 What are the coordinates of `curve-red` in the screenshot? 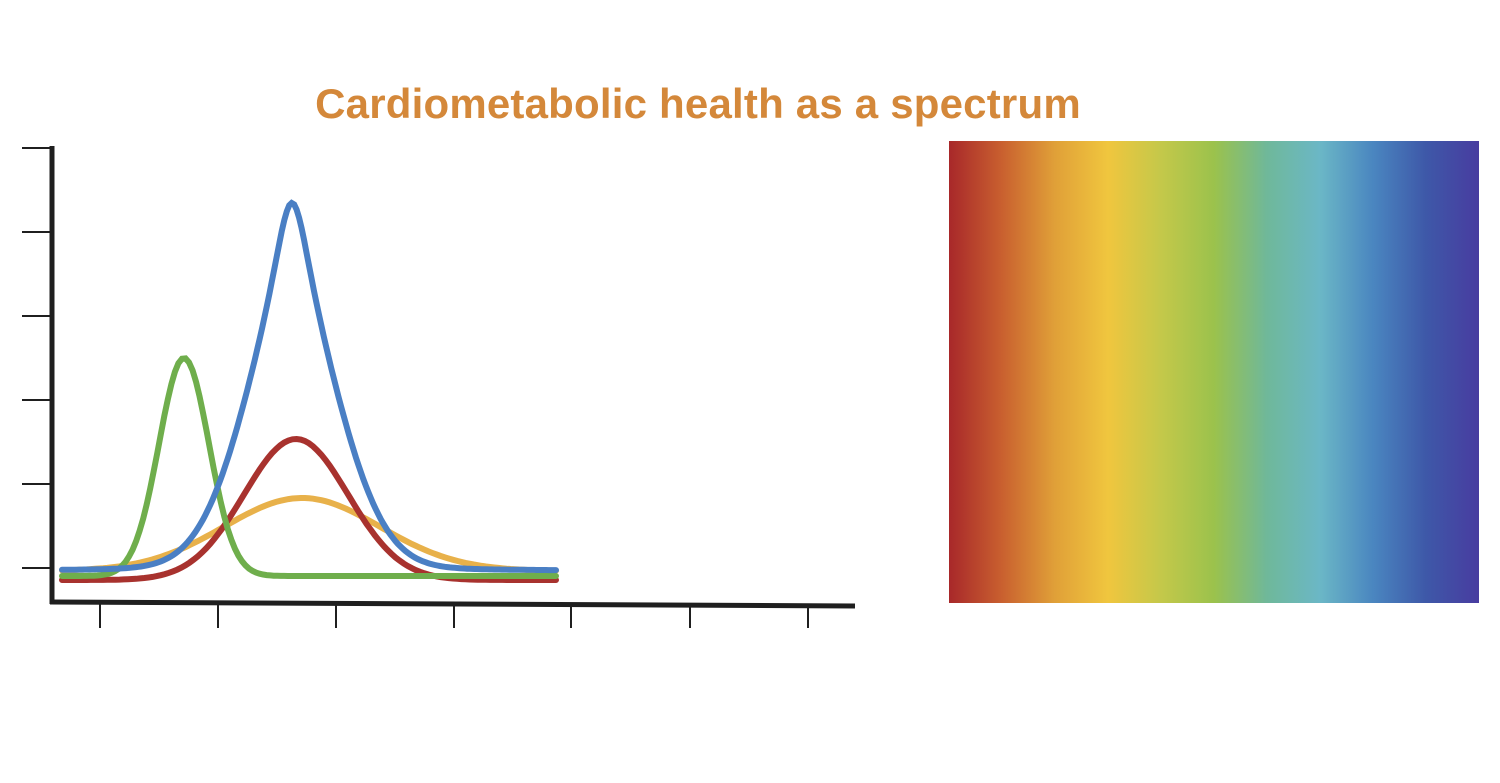 It's located at (309, 509).